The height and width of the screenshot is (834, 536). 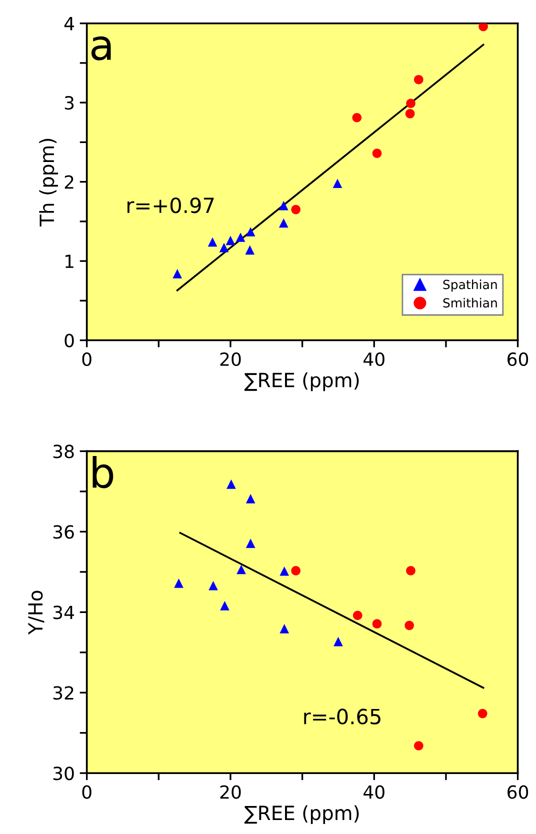 I want to click on y-tick-label: 0, so click(x=69, y=341).